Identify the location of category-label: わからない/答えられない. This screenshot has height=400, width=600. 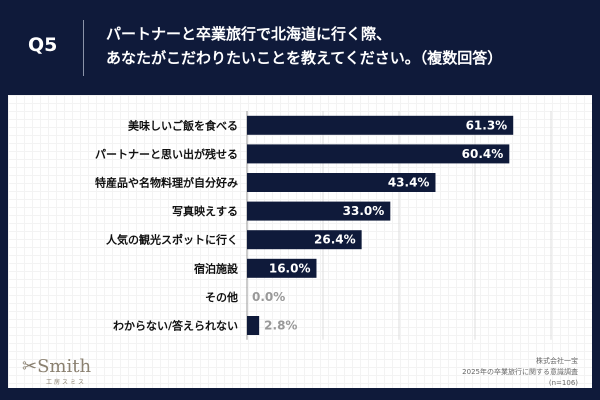
(175, 326).